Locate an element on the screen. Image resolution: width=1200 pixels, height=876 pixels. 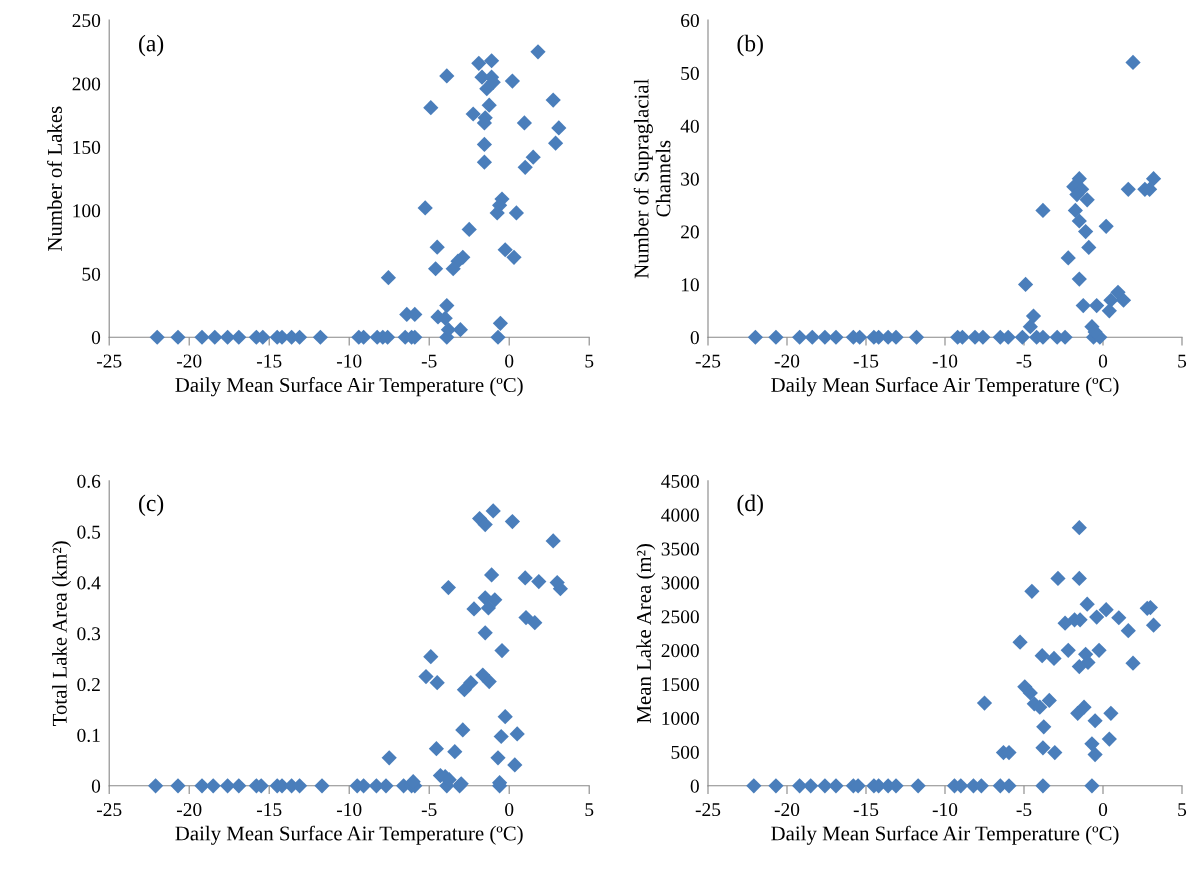
annotation: (a) is located at coordinates (151, 45).